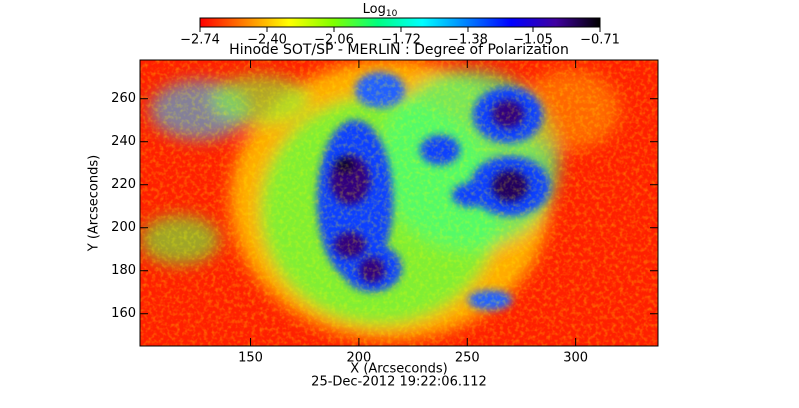  What do you see at coordinates (334, 40) in the screenshot?
I see `colorbar-tick-label: −2.06` at bounding box center [334, 40].